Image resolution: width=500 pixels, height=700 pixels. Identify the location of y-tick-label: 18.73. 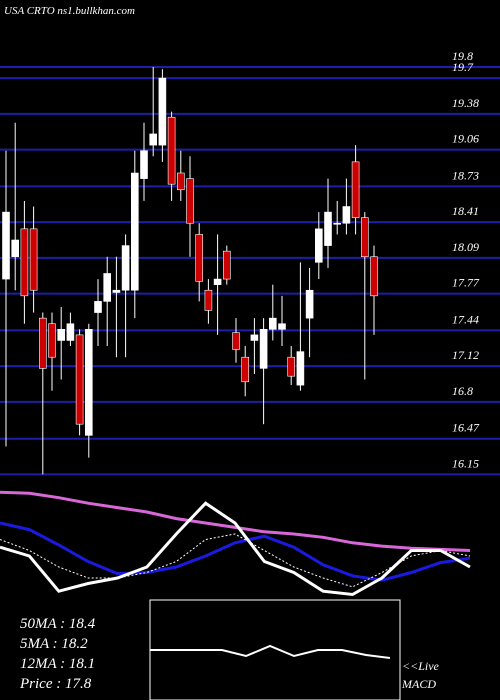
(465, 175).